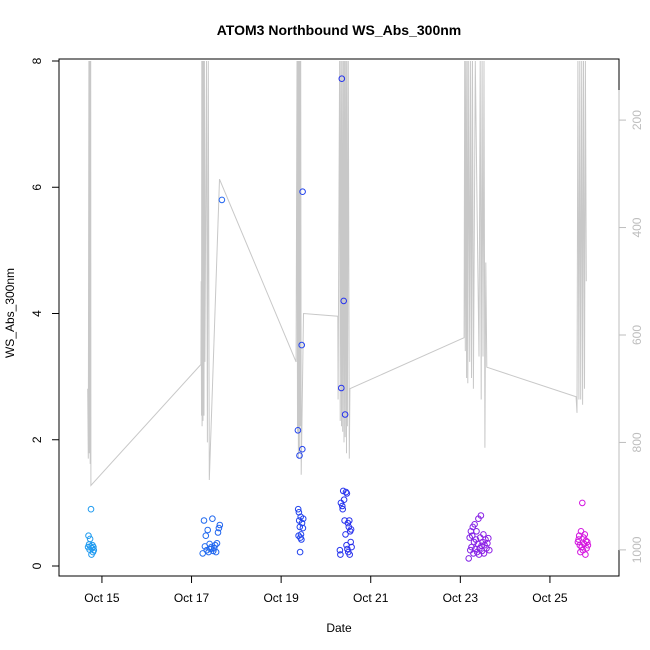 Image resolution: width=650 pixels, height=650 pixels. What do you see at coordinates (37, 565) in the screenshot?
I see `y-tick-label: 0` at bounding box center [37, 565].